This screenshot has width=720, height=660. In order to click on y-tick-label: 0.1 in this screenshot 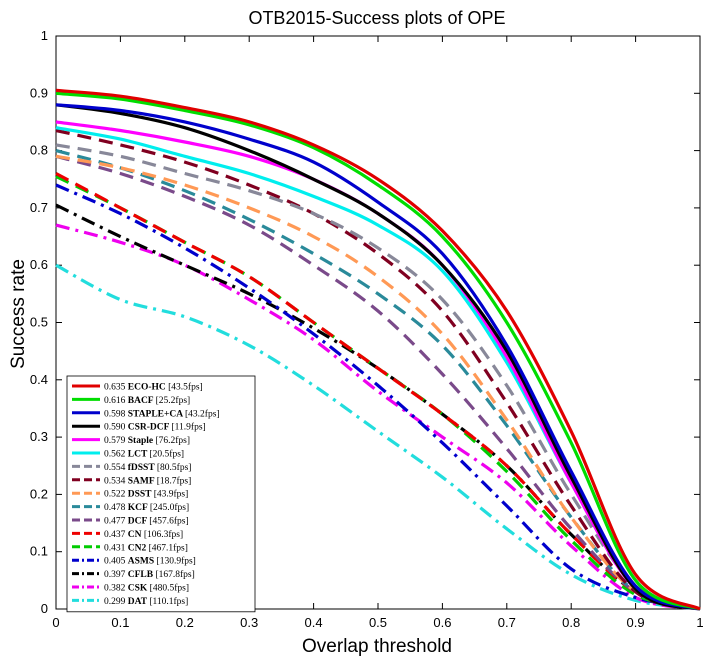, I will do `click(39, 551)`.